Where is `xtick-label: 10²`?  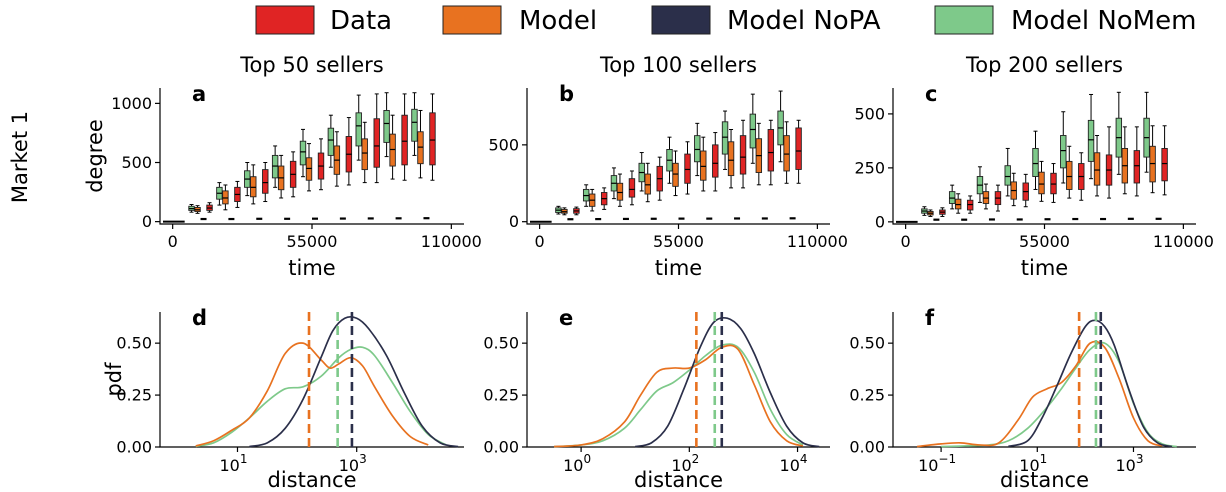
xtick-label: 10² is located at coordinates (685, 463).